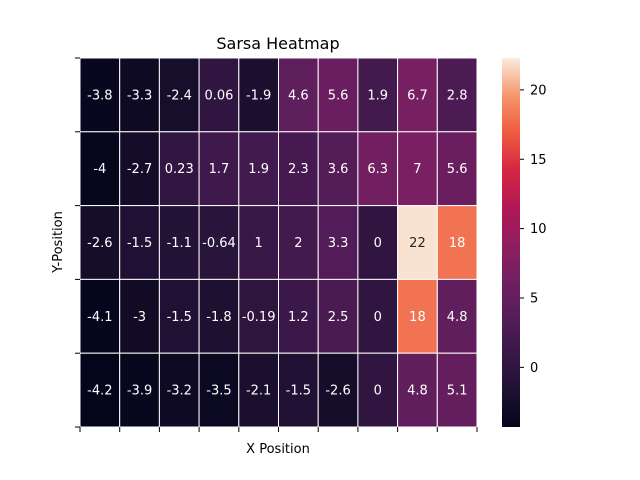 Image resolution: width=640 pixels, height=480 pixels. I want to click on y-axis-ticks, so click(77, 242).